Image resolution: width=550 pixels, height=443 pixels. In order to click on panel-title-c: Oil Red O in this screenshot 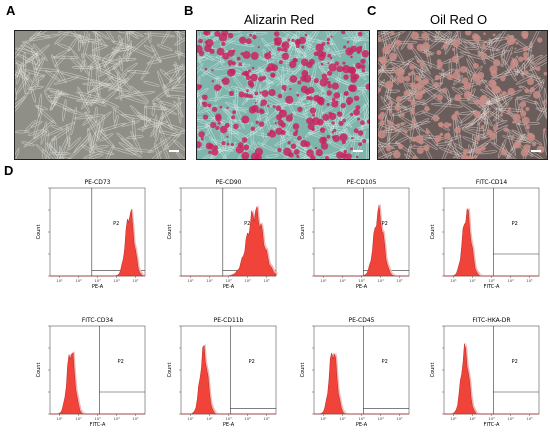, I will do `click(459, 19)`.